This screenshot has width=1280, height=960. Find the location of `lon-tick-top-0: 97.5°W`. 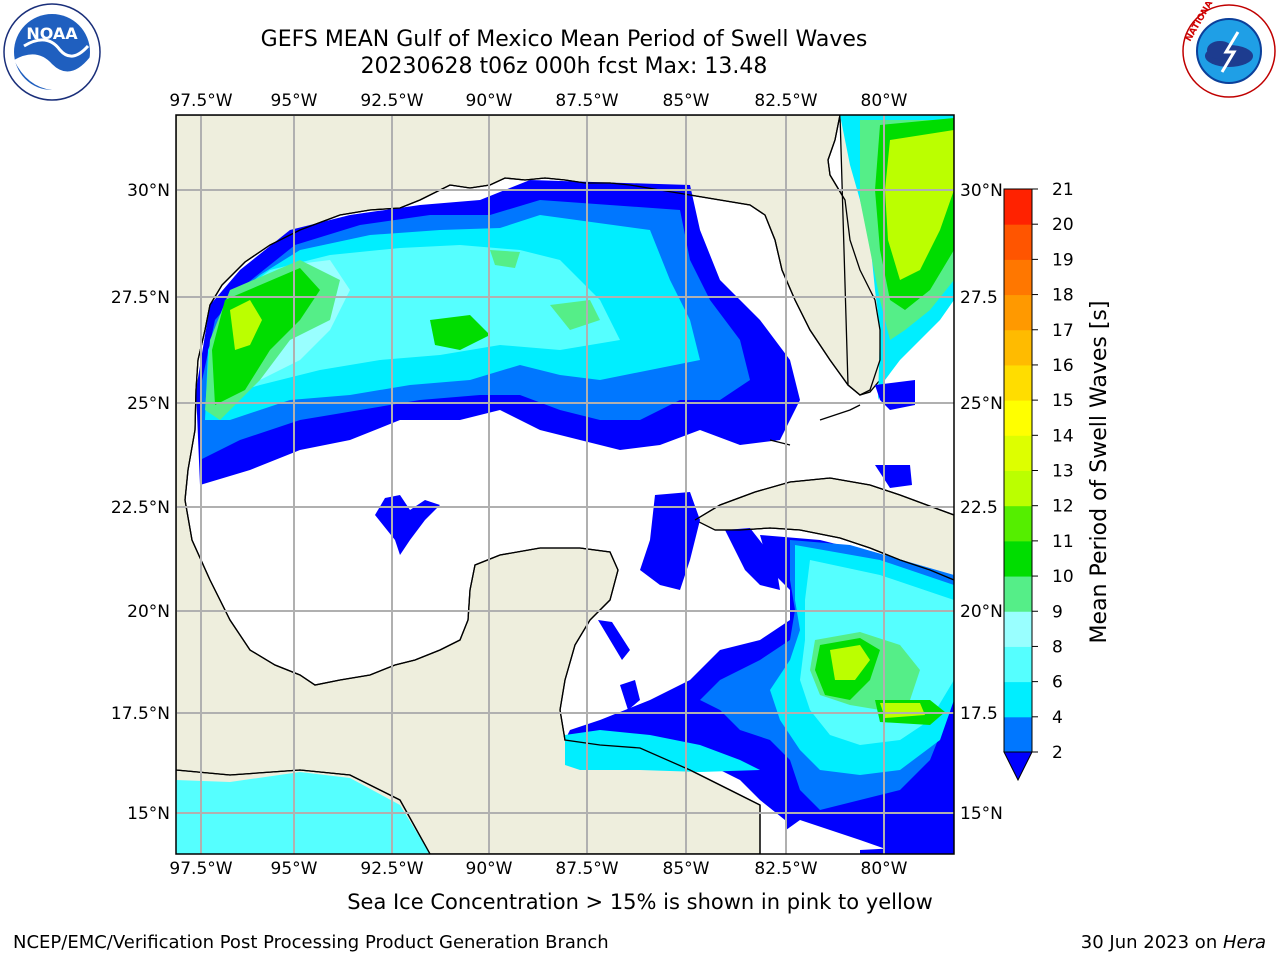

lon-tick-top-0: 97.5°W is located at coordinates (200, 101).